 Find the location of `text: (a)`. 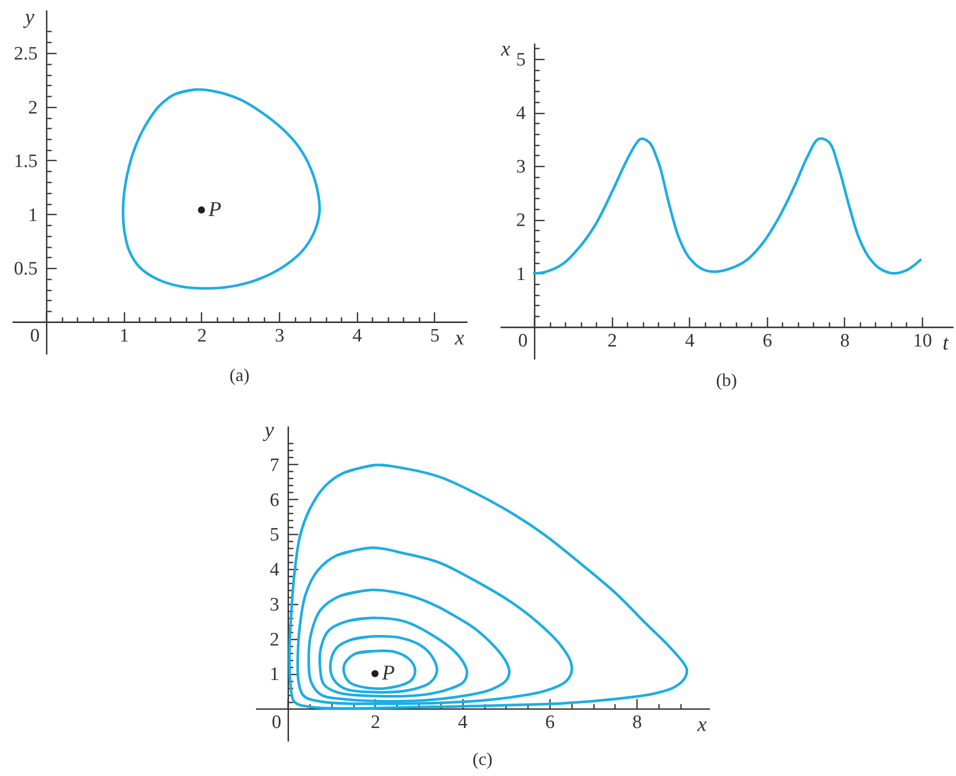

text: (a) is located at coordinates (240, 375).